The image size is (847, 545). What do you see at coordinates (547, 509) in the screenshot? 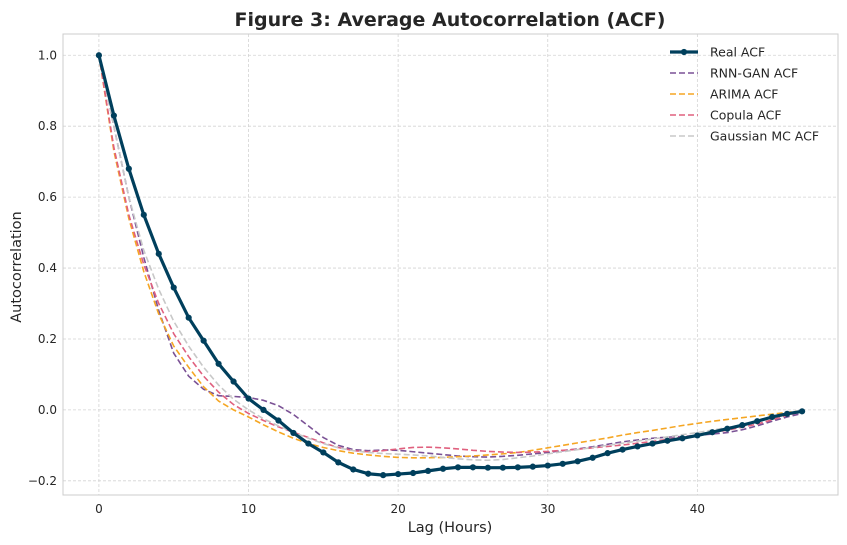
I see `x-tick-label: 30` at bounding box center [547, 509].